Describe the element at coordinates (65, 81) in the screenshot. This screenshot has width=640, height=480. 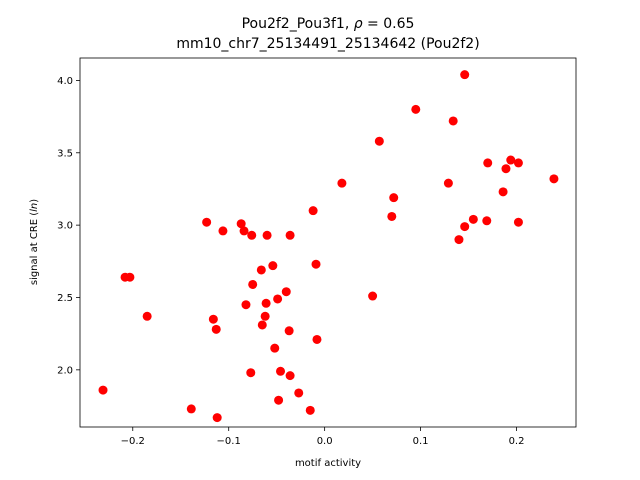
I see `y-tick-label: 4.0` at that location.